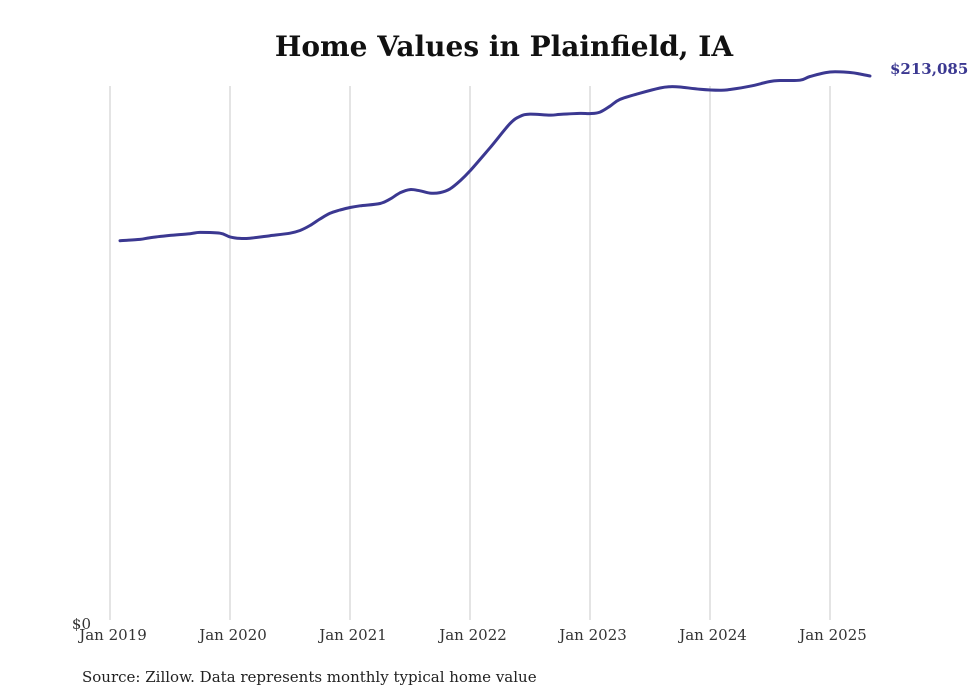 This screenshot has height=699, width=980. I want to click on x-tick-label: Jan 2025, so click(832, 635).